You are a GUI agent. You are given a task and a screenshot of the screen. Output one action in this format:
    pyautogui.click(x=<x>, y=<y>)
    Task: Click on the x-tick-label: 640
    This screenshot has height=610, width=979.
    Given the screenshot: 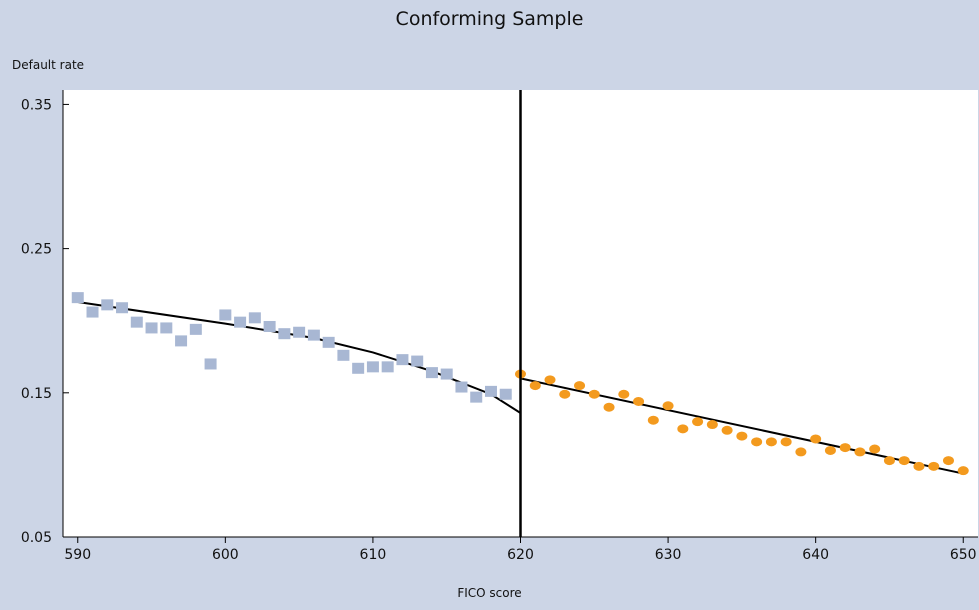 What is the action you would take?
    pyautogui.click(x=815, y=555)
    